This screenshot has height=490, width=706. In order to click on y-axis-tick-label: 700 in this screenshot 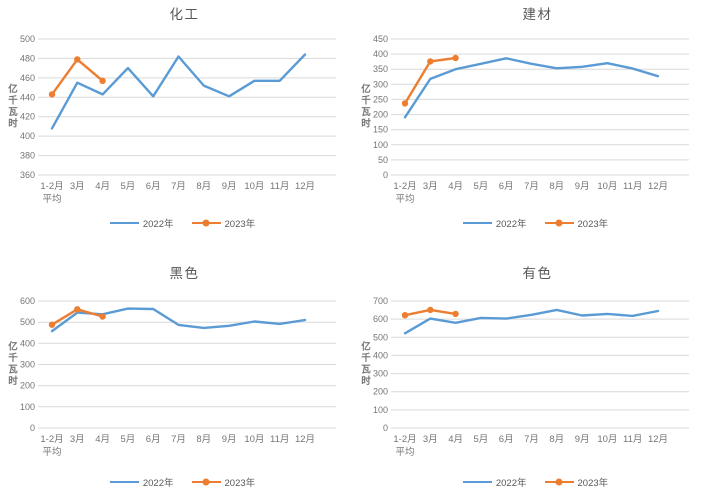, I will do `click(380, 301)`.